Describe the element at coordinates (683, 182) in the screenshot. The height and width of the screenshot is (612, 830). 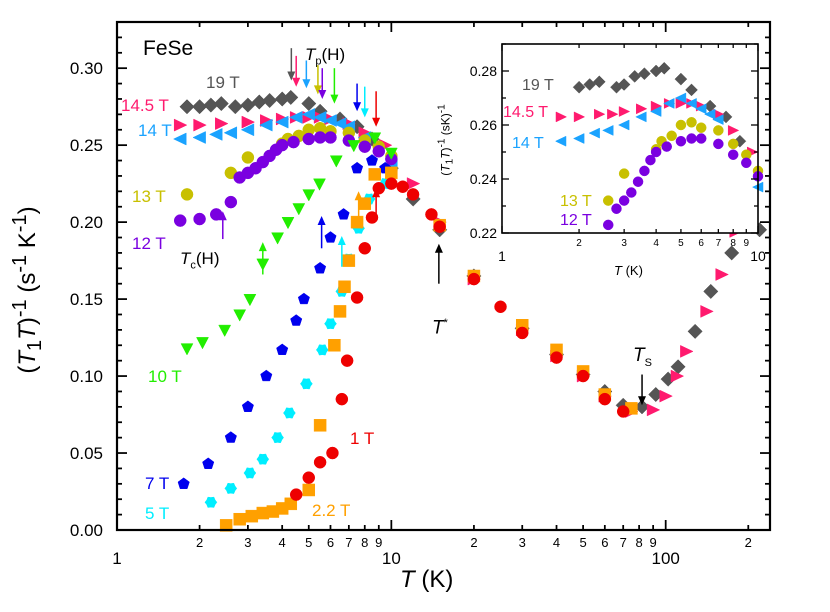
I see `inset-series-12-t` at that location.